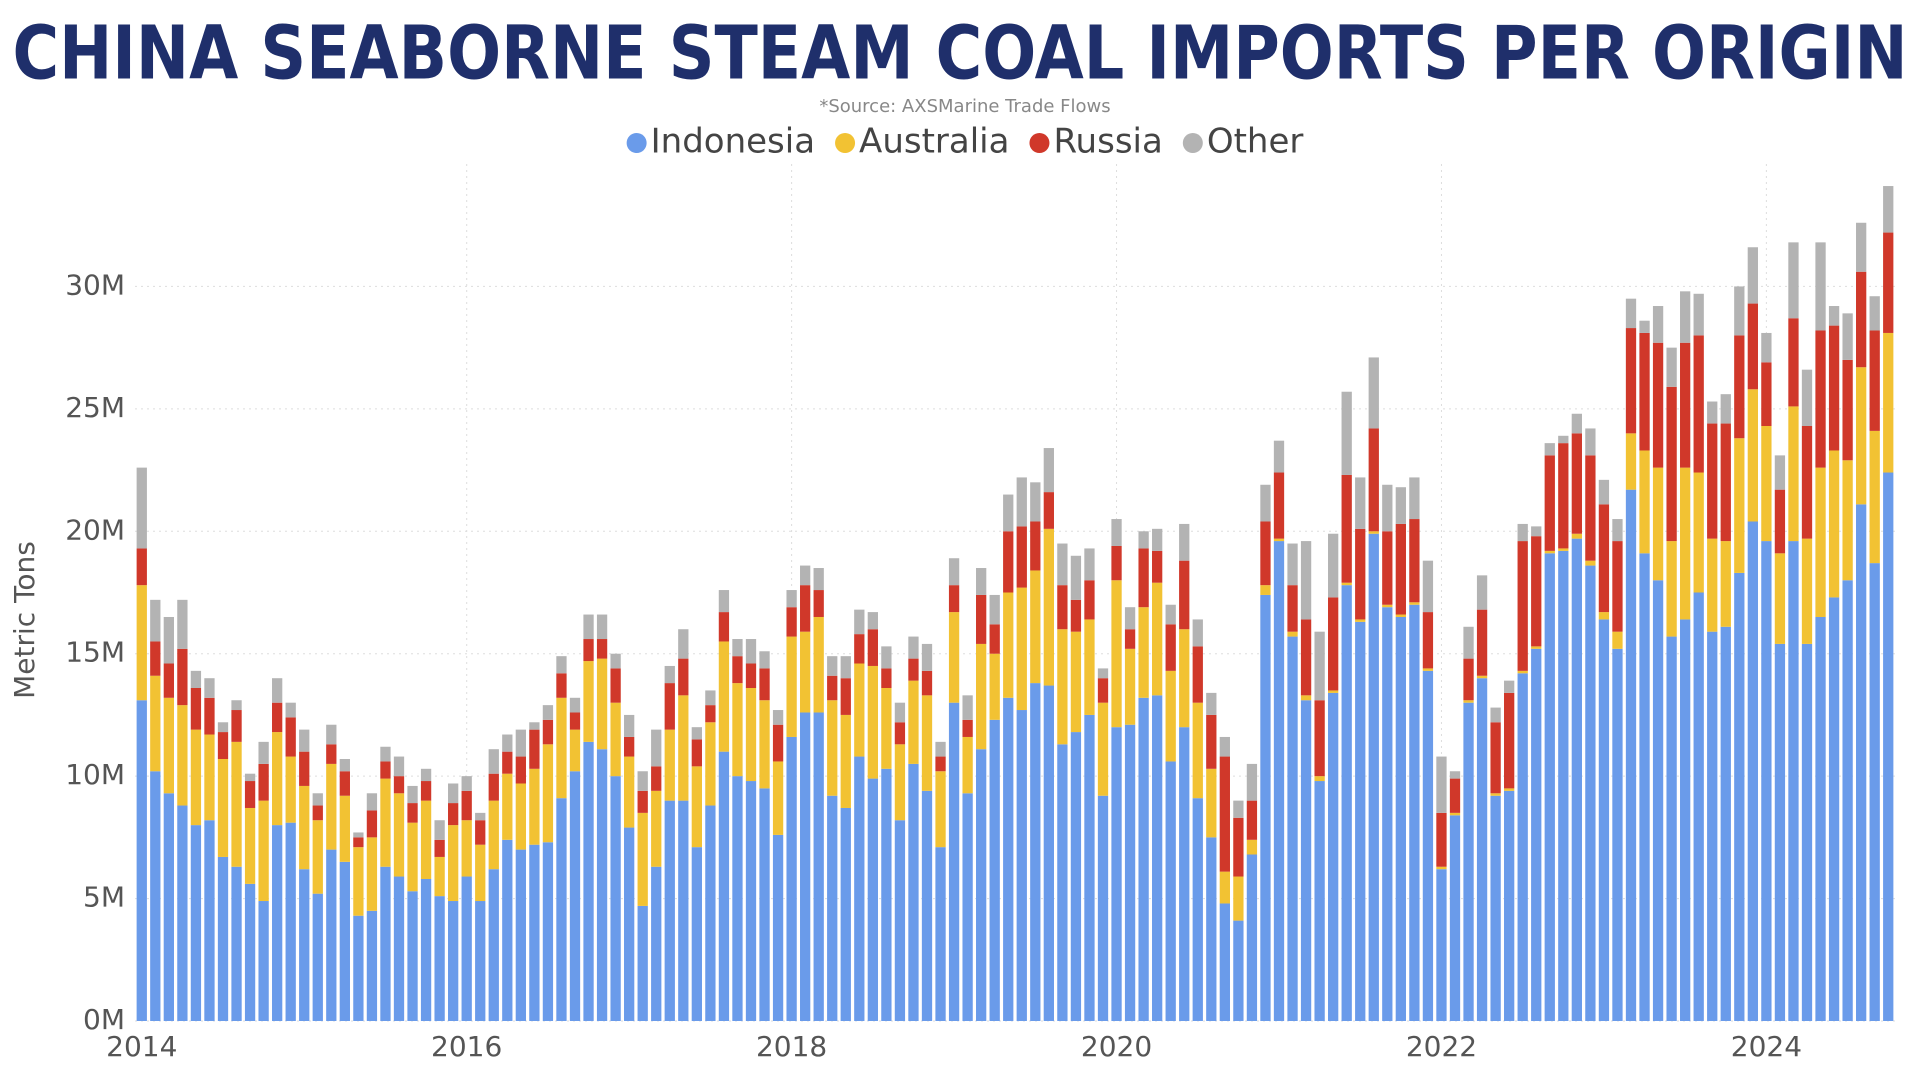  I want to click on x-tick-label: 2020, so click(1116, 1046).